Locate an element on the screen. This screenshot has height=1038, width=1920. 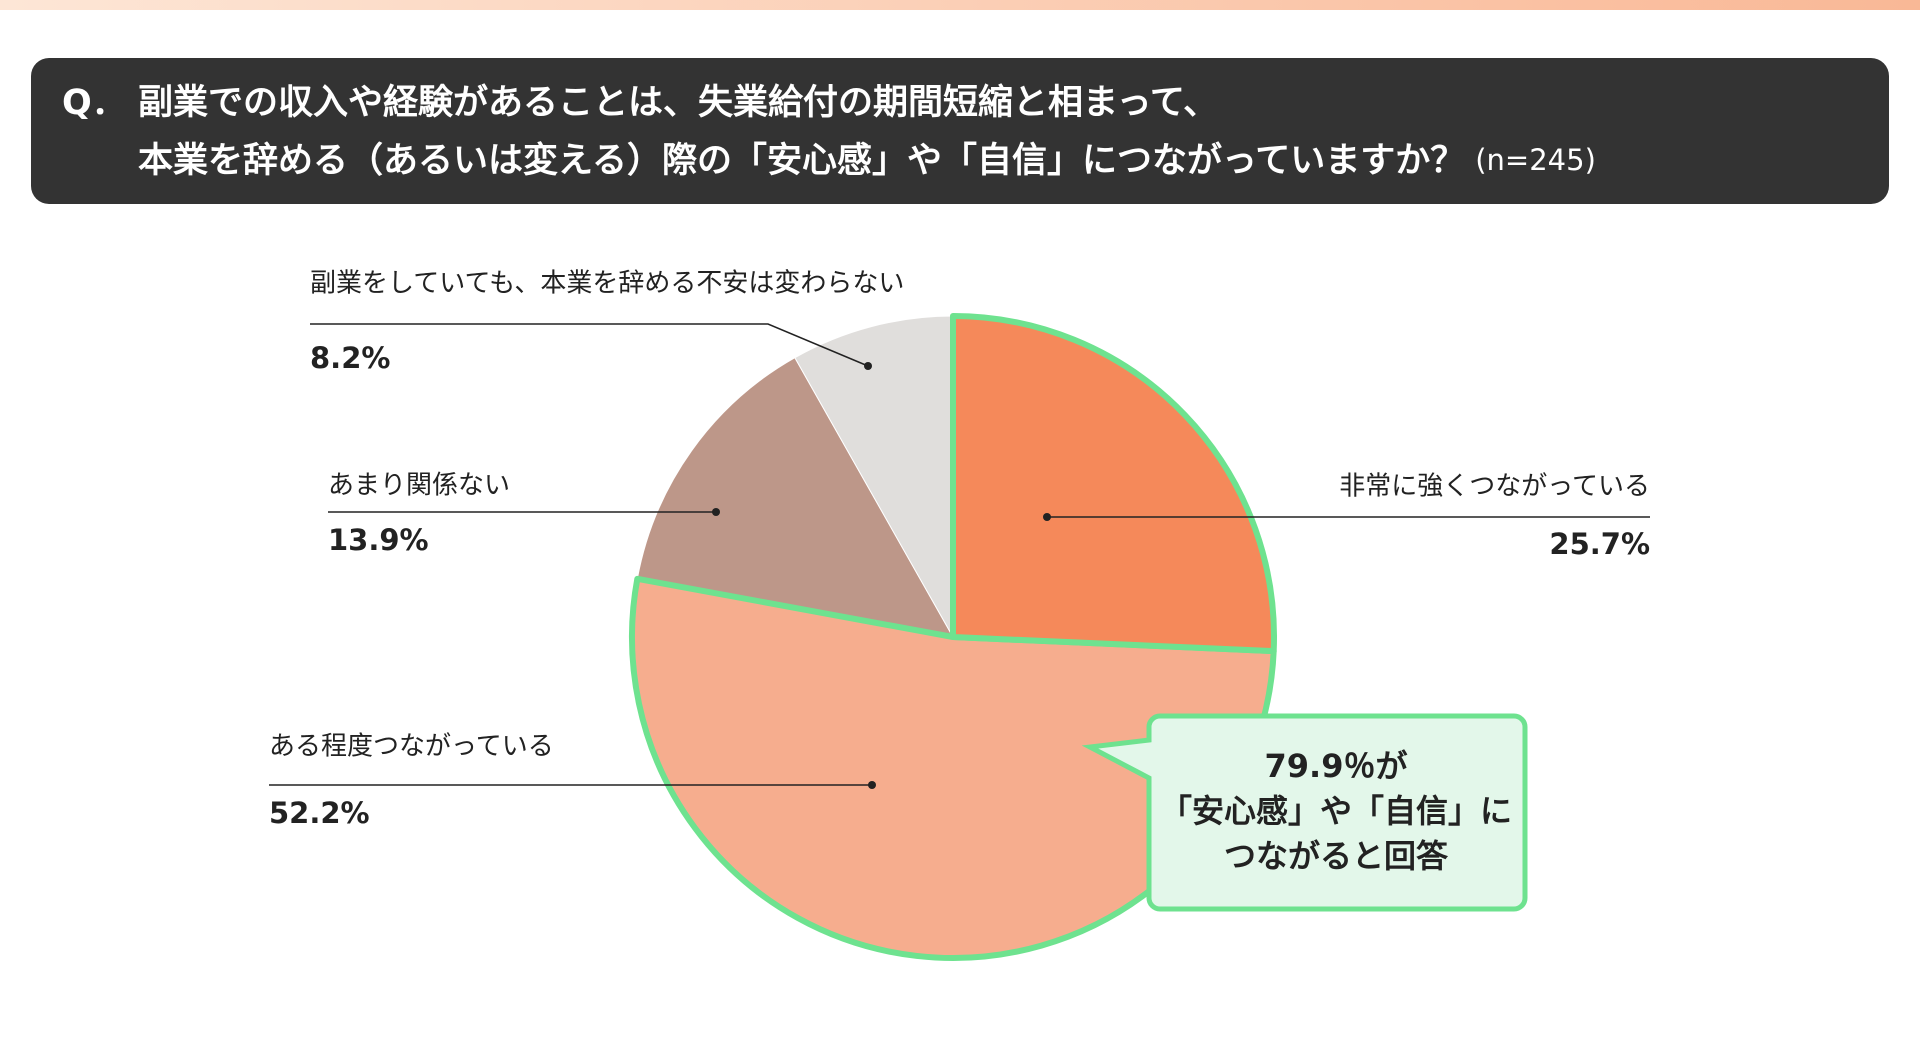
callout-text: 「安心感」や「自信」に is located at coordinates (1336, 811).